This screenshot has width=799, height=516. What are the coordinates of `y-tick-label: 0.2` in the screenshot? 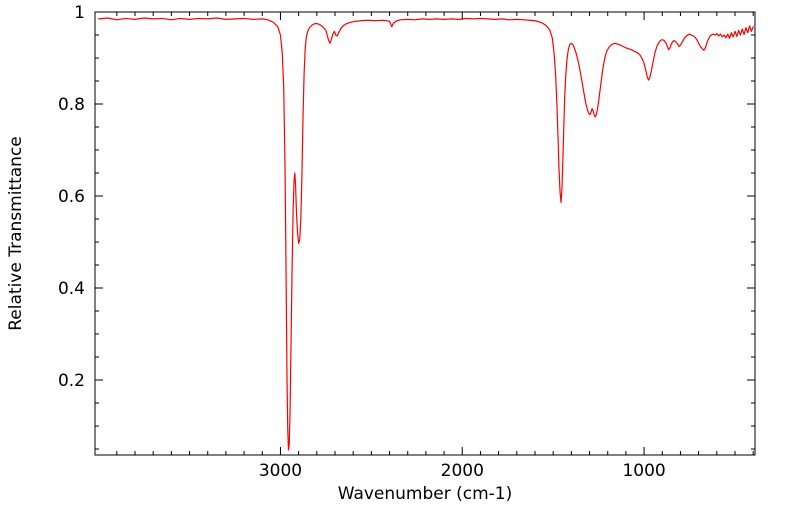 It's located at (71, 381).